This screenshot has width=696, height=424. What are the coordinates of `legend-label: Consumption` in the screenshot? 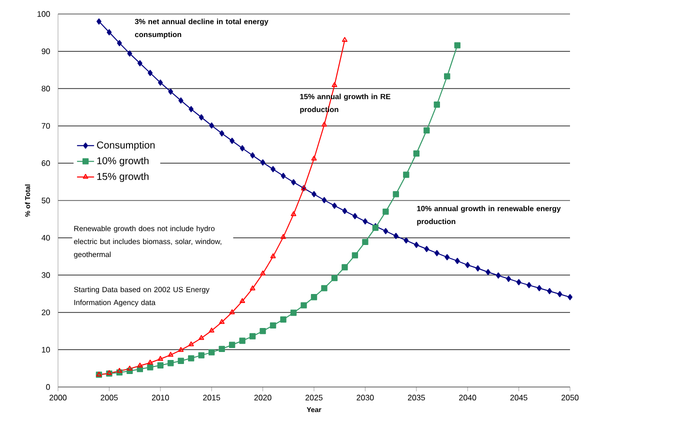 It's located at (126, 146).